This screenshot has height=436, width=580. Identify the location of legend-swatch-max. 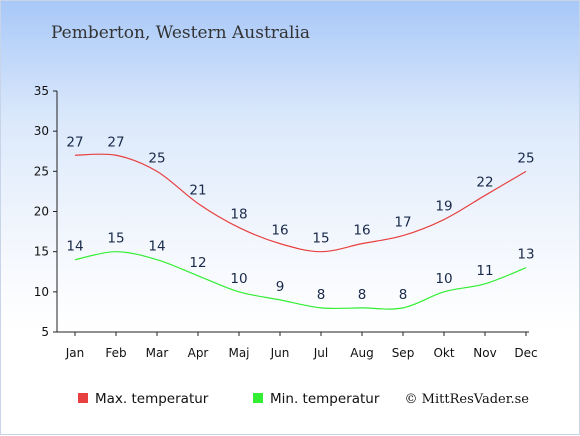
(83, 398).